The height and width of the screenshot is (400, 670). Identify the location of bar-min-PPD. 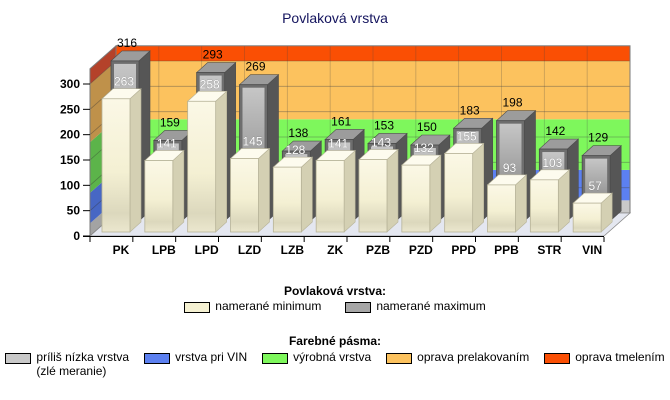
(464, 187).